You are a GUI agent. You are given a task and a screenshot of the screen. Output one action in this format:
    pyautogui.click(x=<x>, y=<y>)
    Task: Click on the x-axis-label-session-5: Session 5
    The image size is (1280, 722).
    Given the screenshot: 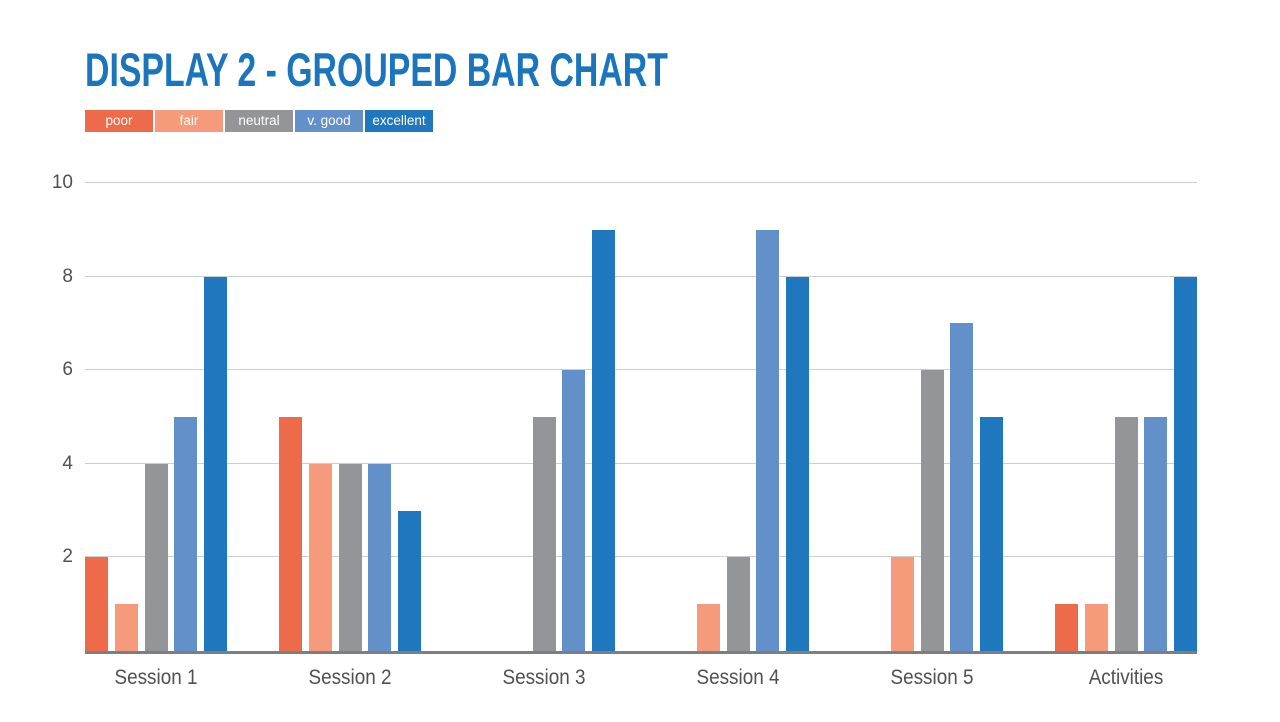 What is the action you would take?
    pyautogui.click(x=932, y=677)
    